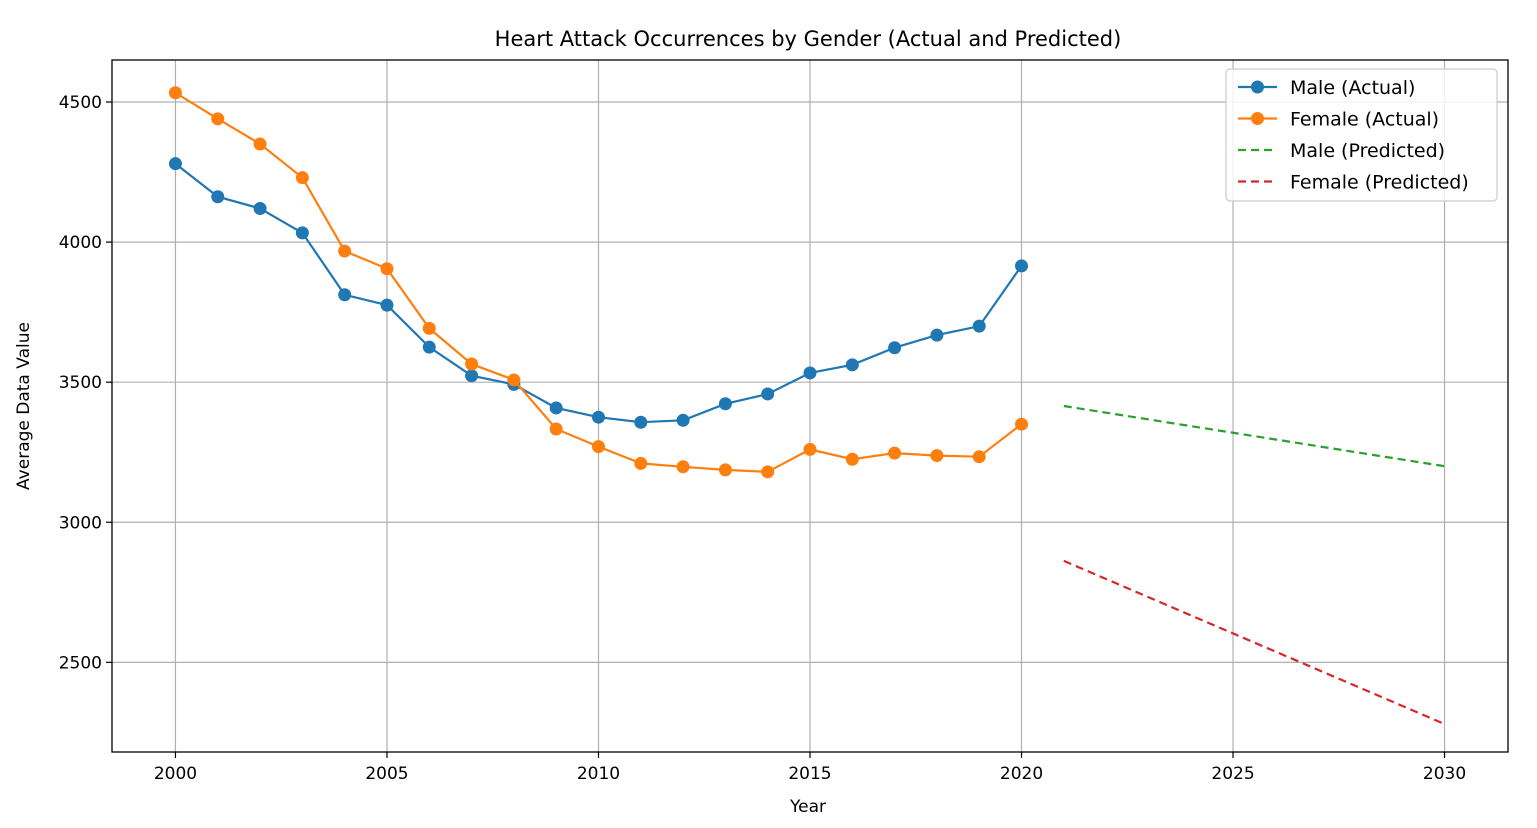 The height and width of the screenshot is (828, 1537). I want to click on x-axis-label: Year, so click(807, 807).